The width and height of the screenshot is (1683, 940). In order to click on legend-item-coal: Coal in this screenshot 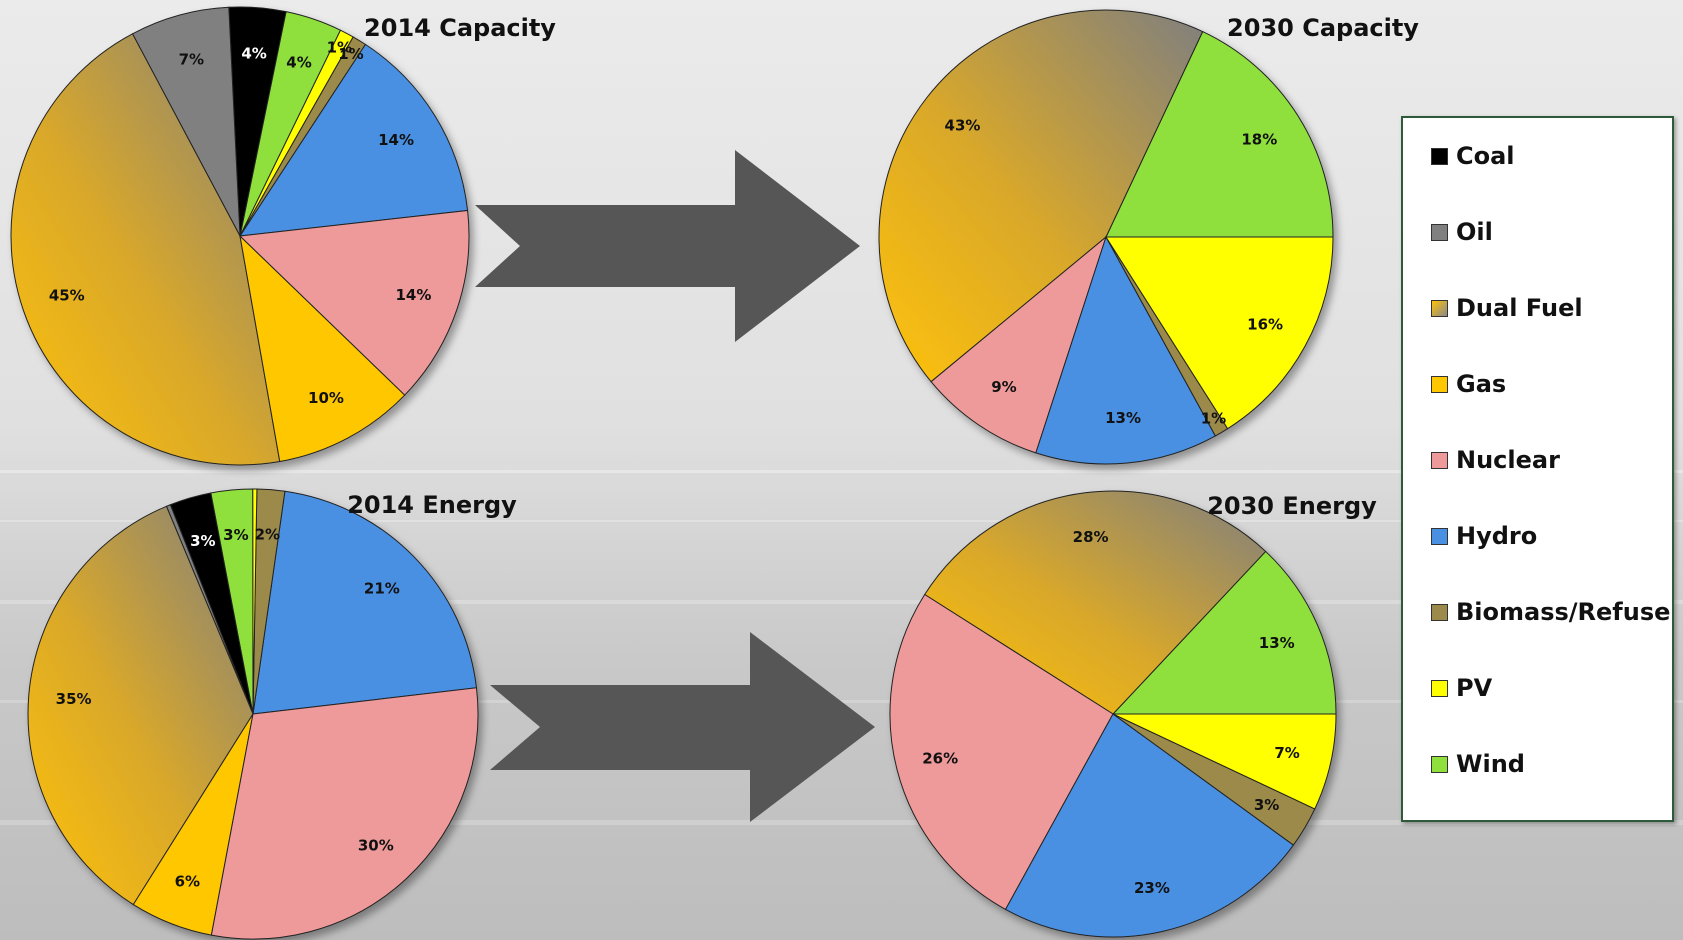, I will do `click(1473, 156)`.